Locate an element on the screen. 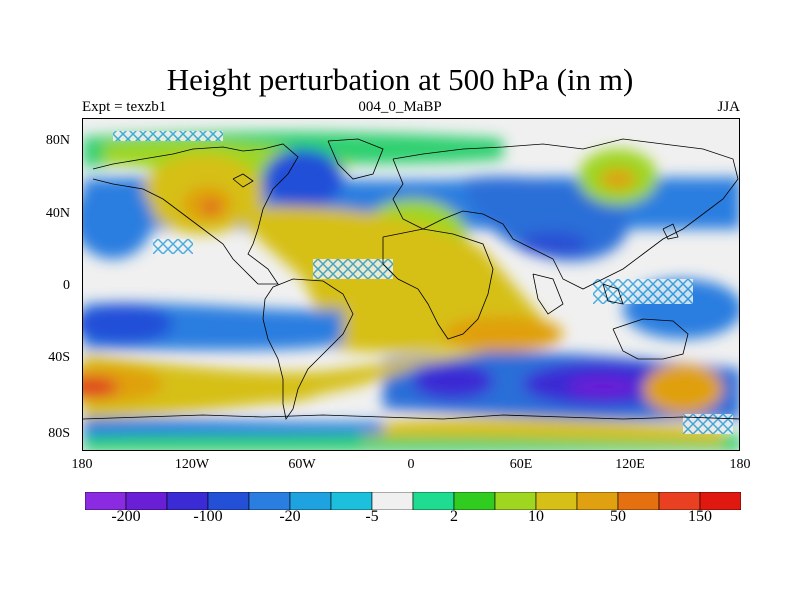  y-tick-label: 80S is located at coordinates (59, 433).